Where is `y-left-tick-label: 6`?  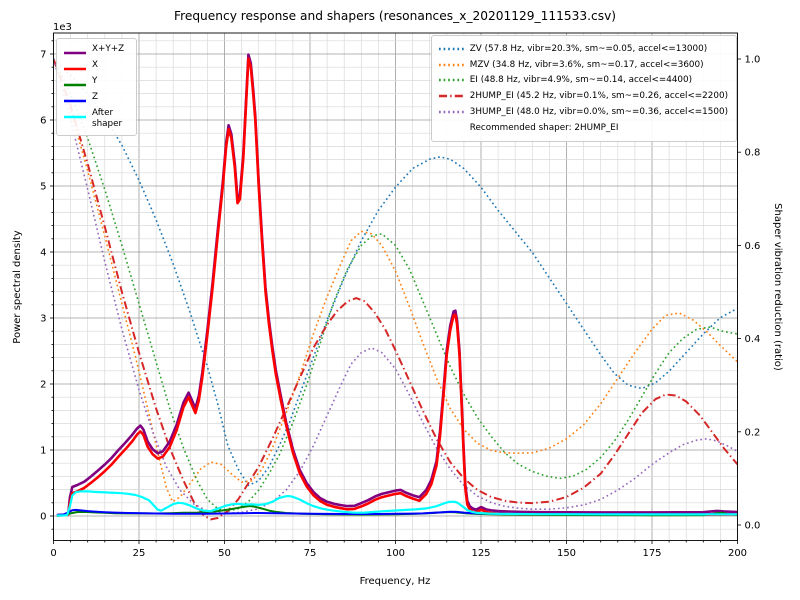 y-left-tick-label: 6 is located at coordinates (43, 121).